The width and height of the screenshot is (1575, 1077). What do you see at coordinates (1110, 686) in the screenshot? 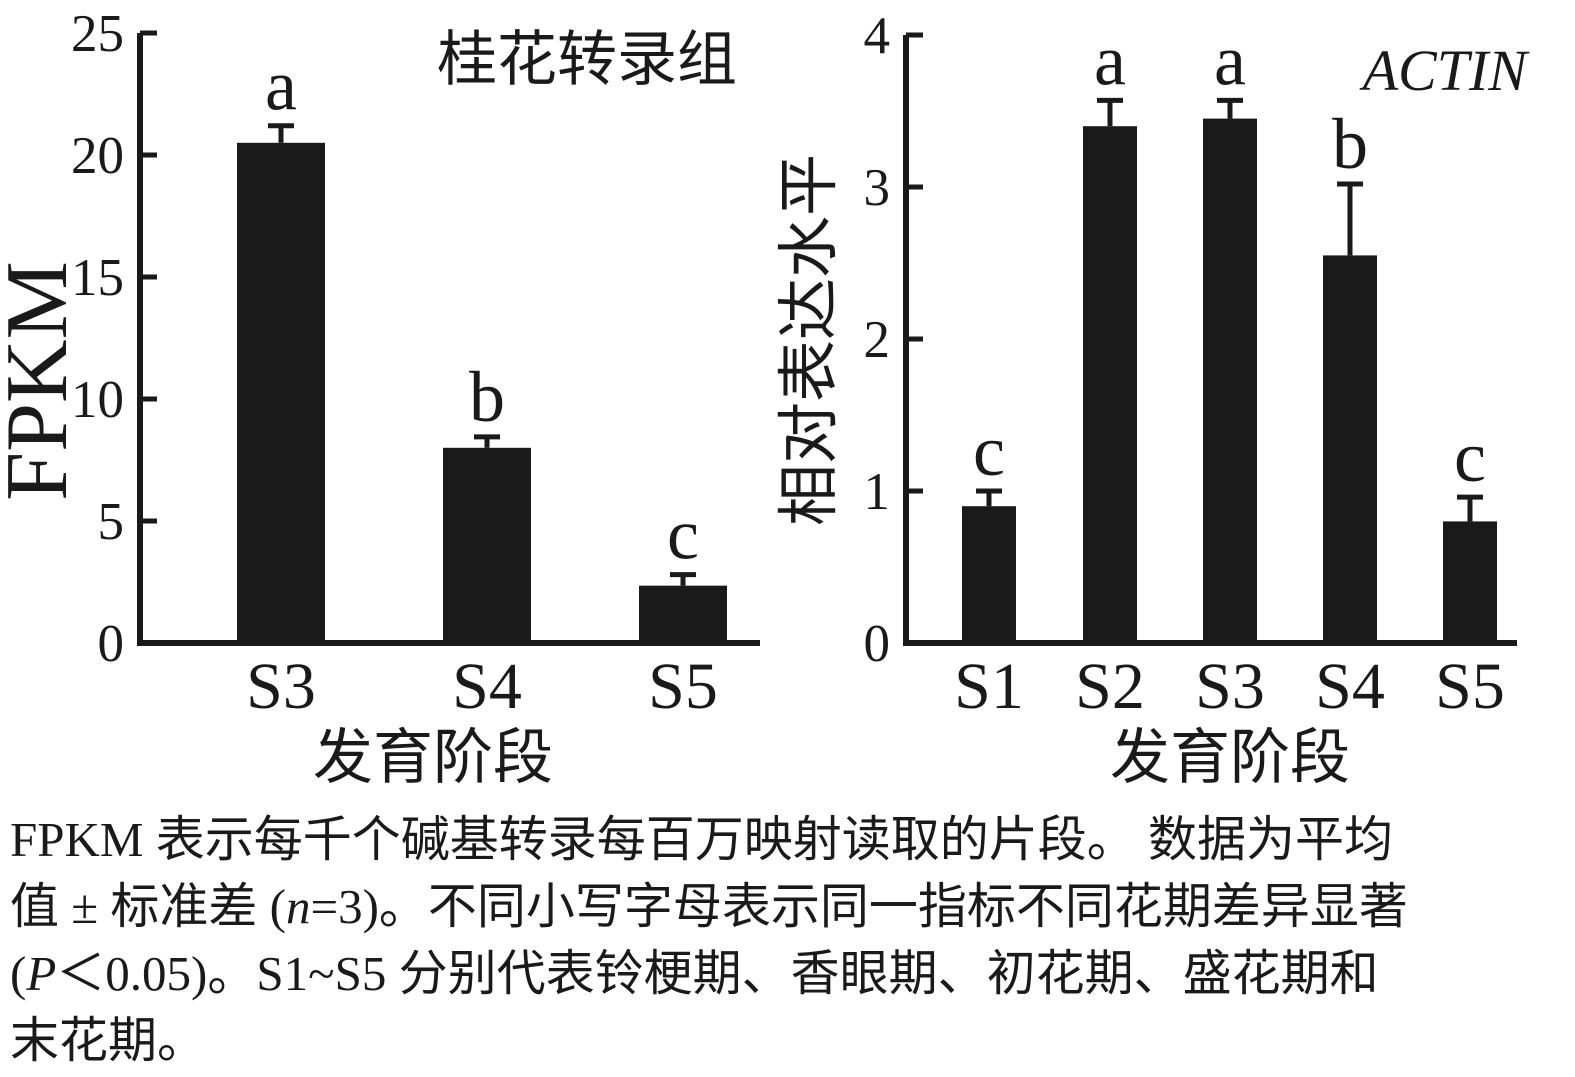
I see `x-tick-label: S2` at bounding box center [1110, 686].